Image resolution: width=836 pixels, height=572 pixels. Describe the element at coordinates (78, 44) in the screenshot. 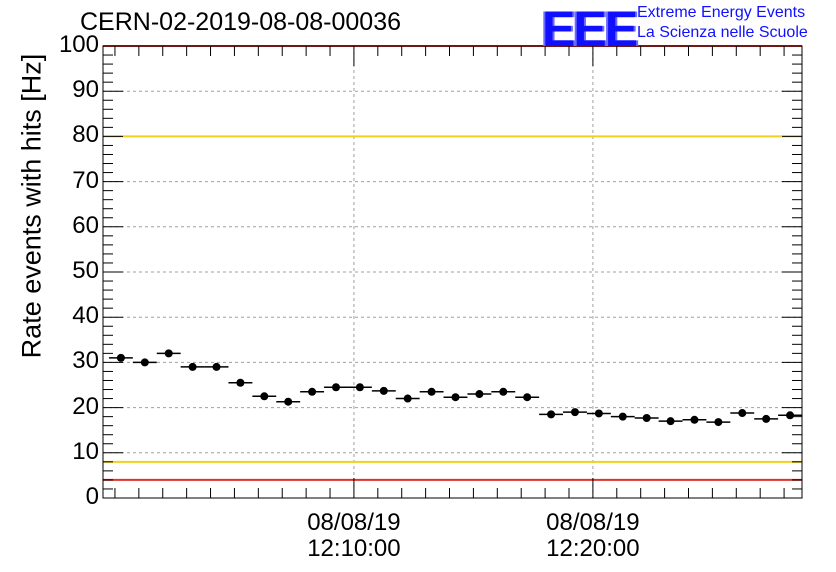

I see `y-tick-label: 100` at that location.